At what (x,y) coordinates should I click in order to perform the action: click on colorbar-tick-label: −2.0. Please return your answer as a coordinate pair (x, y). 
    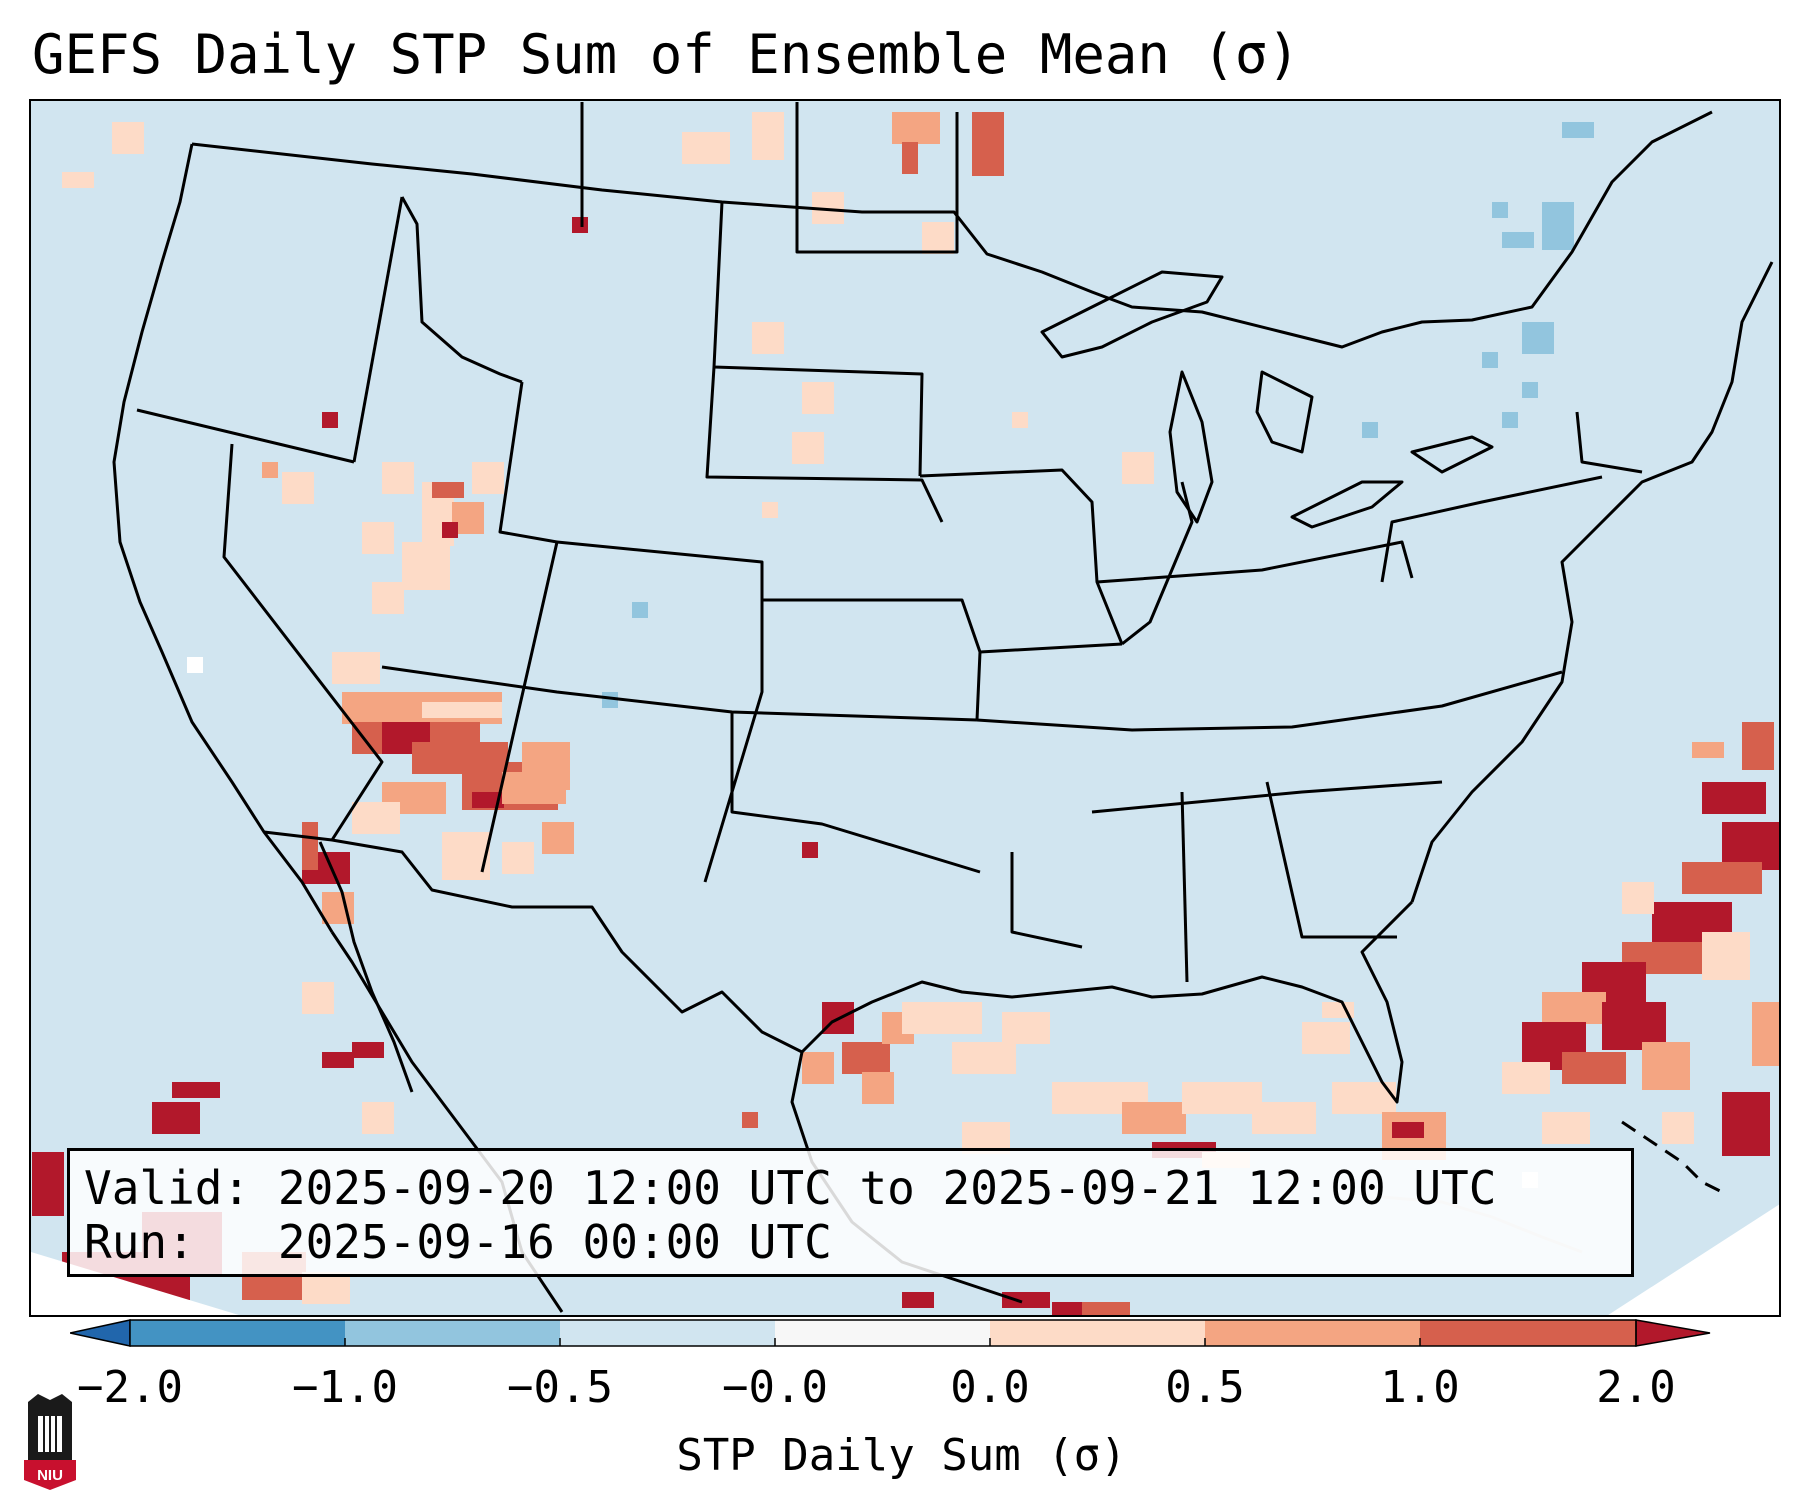
    Looking at the image, I should click on (130, 1387).